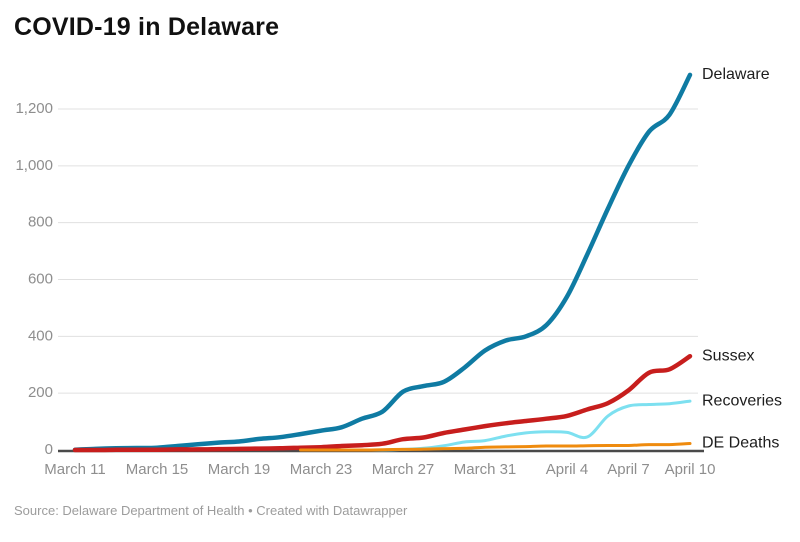 This screenshot has width=800, height=542. I want to click on x-tick-label: March 15, so click(157, 469).